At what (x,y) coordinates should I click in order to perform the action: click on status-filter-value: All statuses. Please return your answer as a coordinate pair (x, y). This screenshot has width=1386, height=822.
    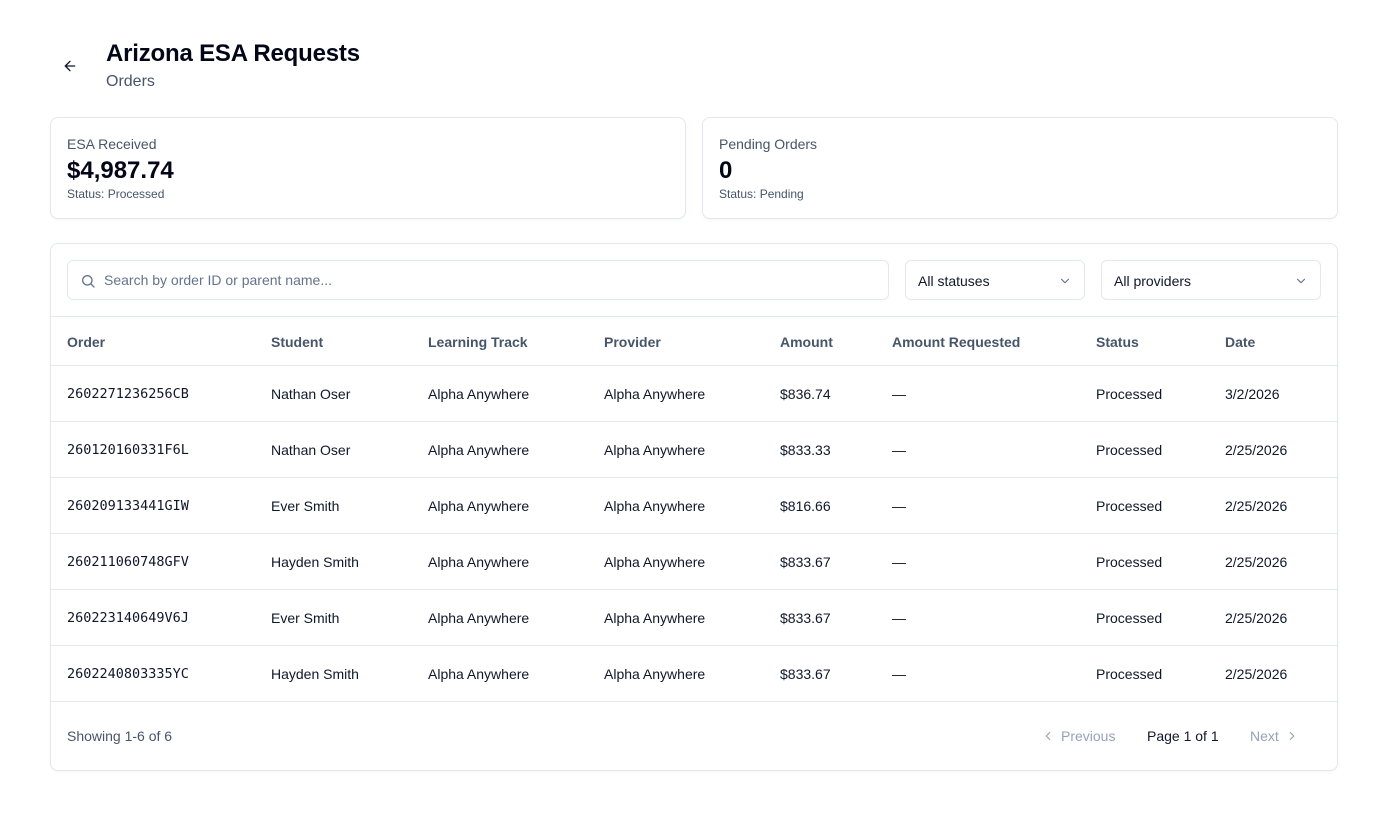
    Looking at the image, I should click on (954, 281).